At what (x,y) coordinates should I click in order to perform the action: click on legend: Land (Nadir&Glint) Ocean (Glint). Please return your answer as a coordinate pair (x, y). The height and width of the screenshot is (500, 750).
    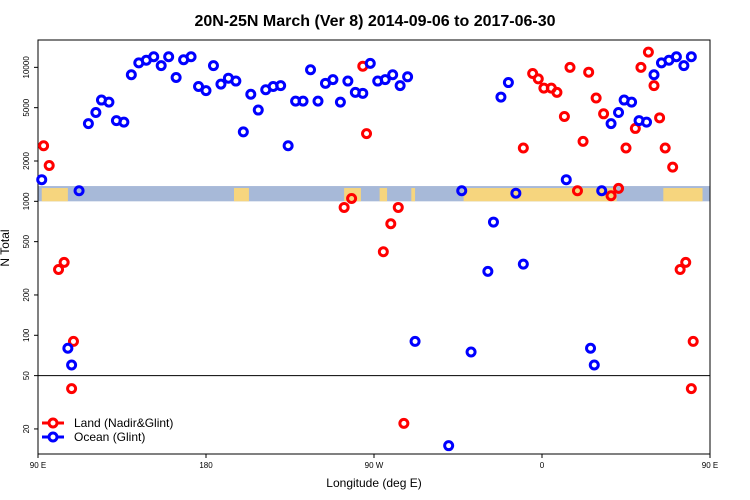
    Looking at the image, I should click on (107, 430).